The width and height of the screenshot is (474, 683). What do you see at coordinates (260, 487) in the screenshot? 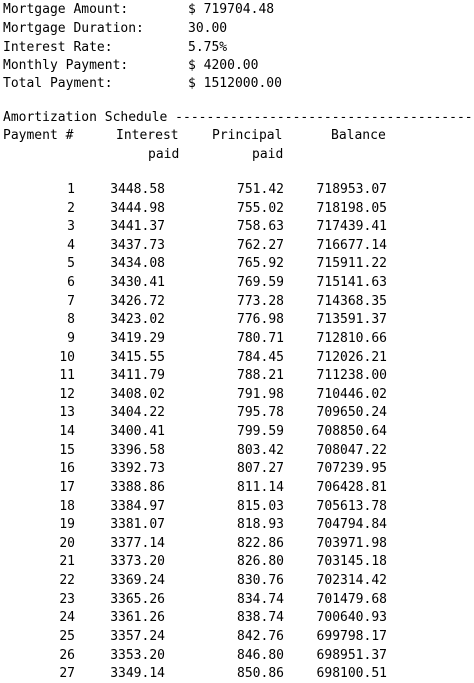
I see `principal-paid-cell: 811.14` at bounding box center [260, 487].